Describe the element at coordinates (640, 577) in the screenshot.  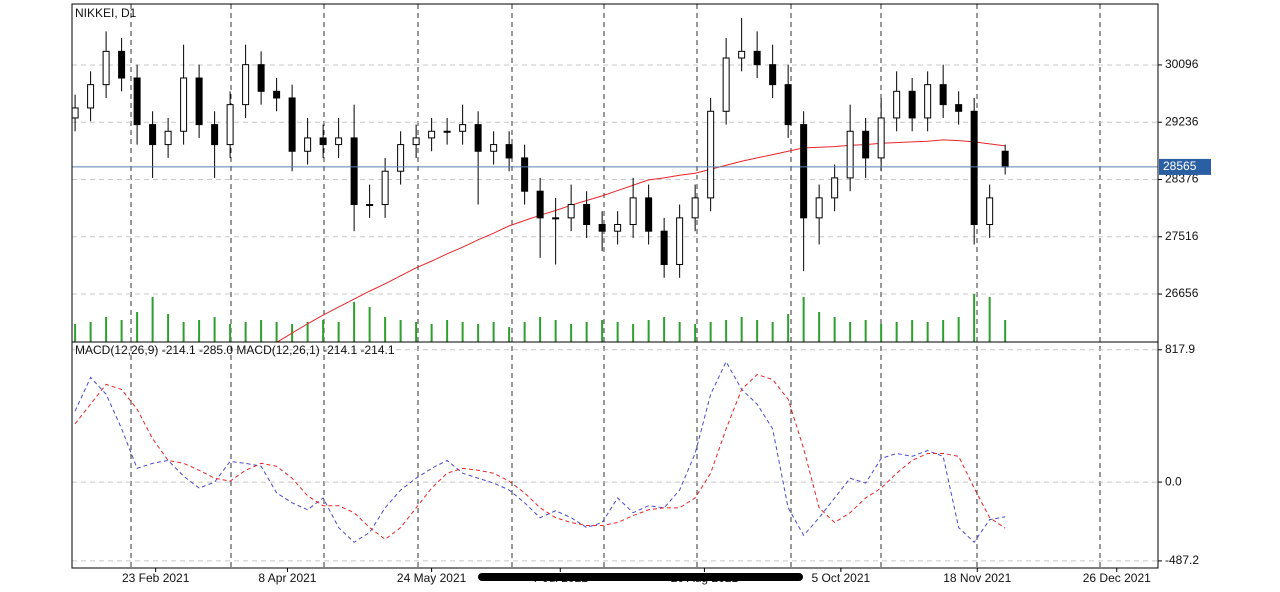
I see `scroll-indicator` at that location.